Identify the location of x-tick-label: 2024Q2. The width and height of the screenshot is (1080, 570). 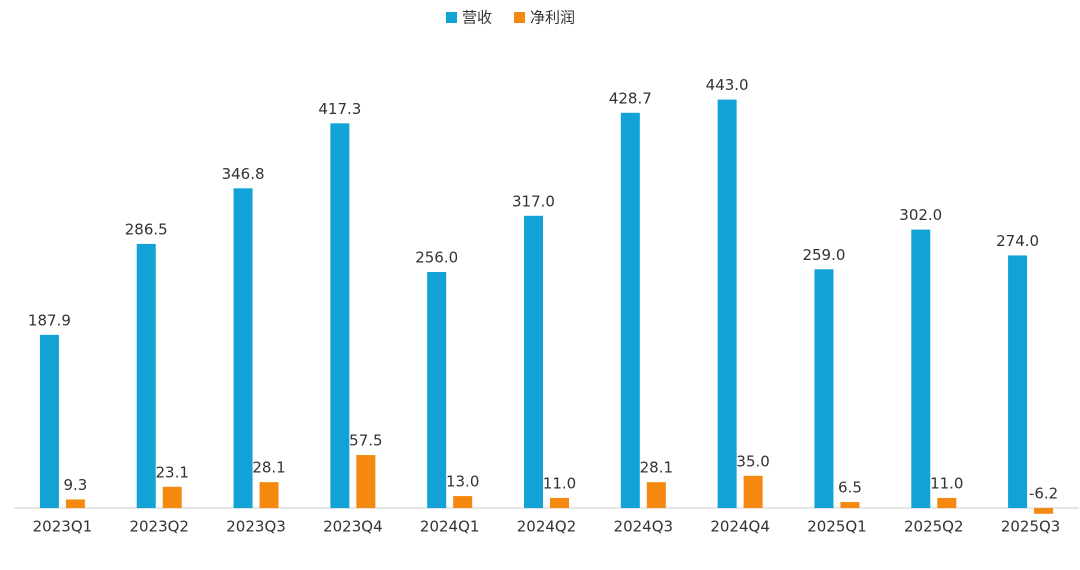
(547, 527).